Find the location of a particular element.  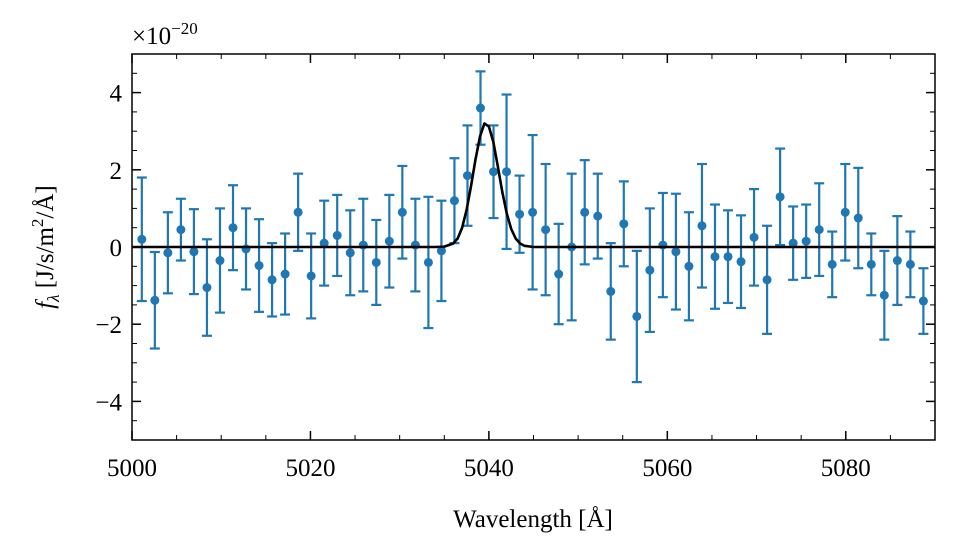

y-label-unit: [J/s/m is located at coordinates (45, 261).